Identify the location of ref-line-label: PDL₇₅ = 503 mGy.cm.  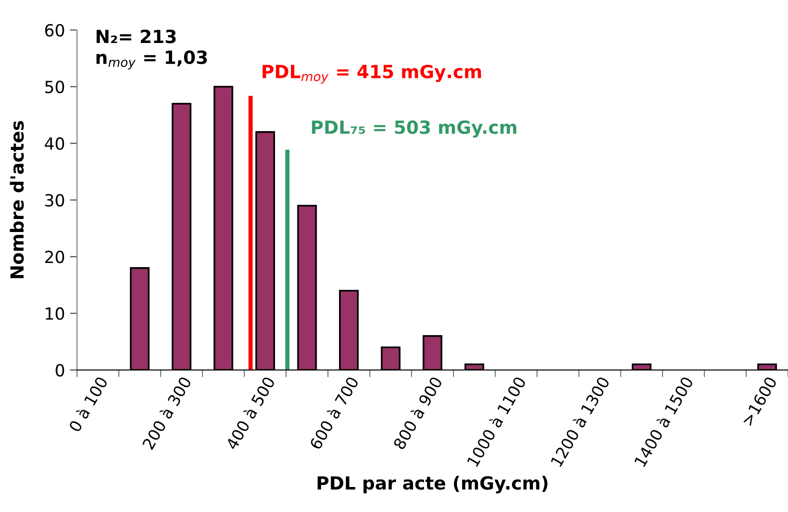
(414, 129).